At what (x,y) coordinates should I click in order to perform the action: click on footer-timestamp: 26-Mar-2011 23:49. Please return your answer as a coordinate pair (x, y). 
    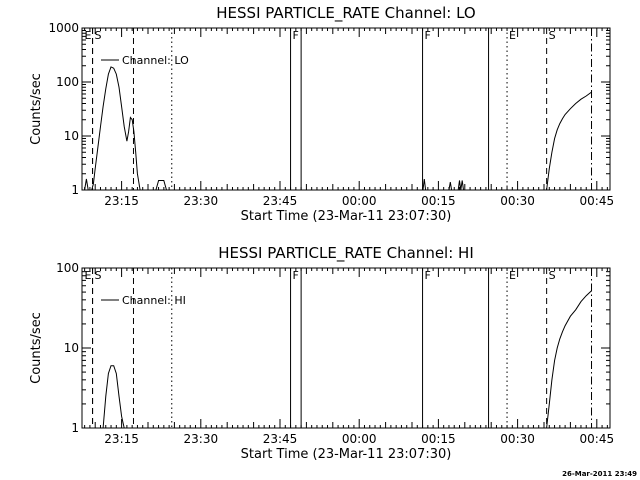
    Looking at the image, I should click on (599, 474).